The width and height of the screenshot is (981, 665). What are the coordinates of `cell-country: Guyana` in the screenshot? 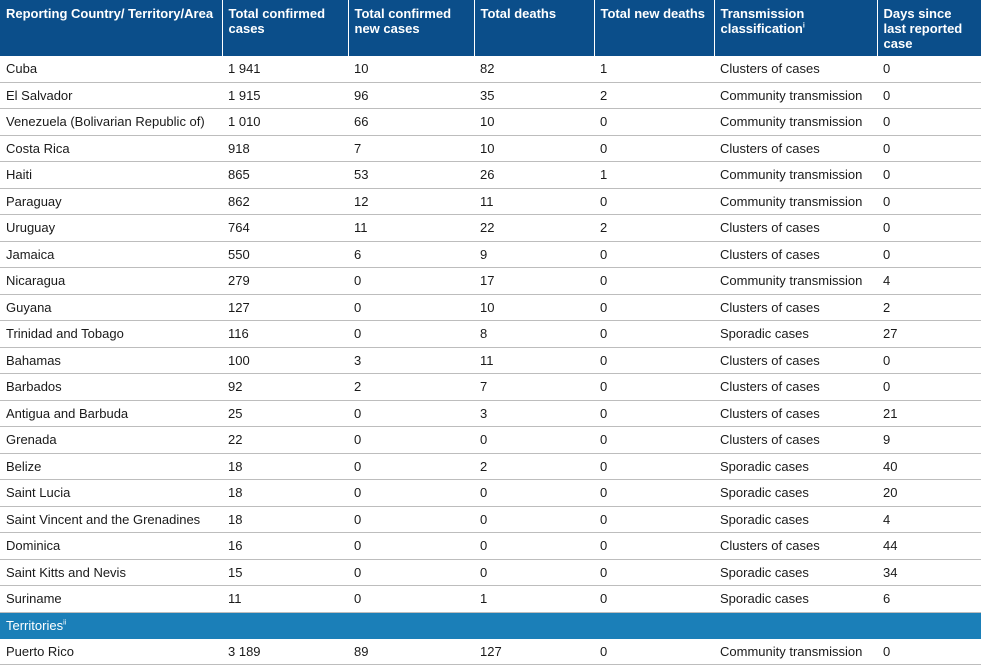 It's located at (111, 307).